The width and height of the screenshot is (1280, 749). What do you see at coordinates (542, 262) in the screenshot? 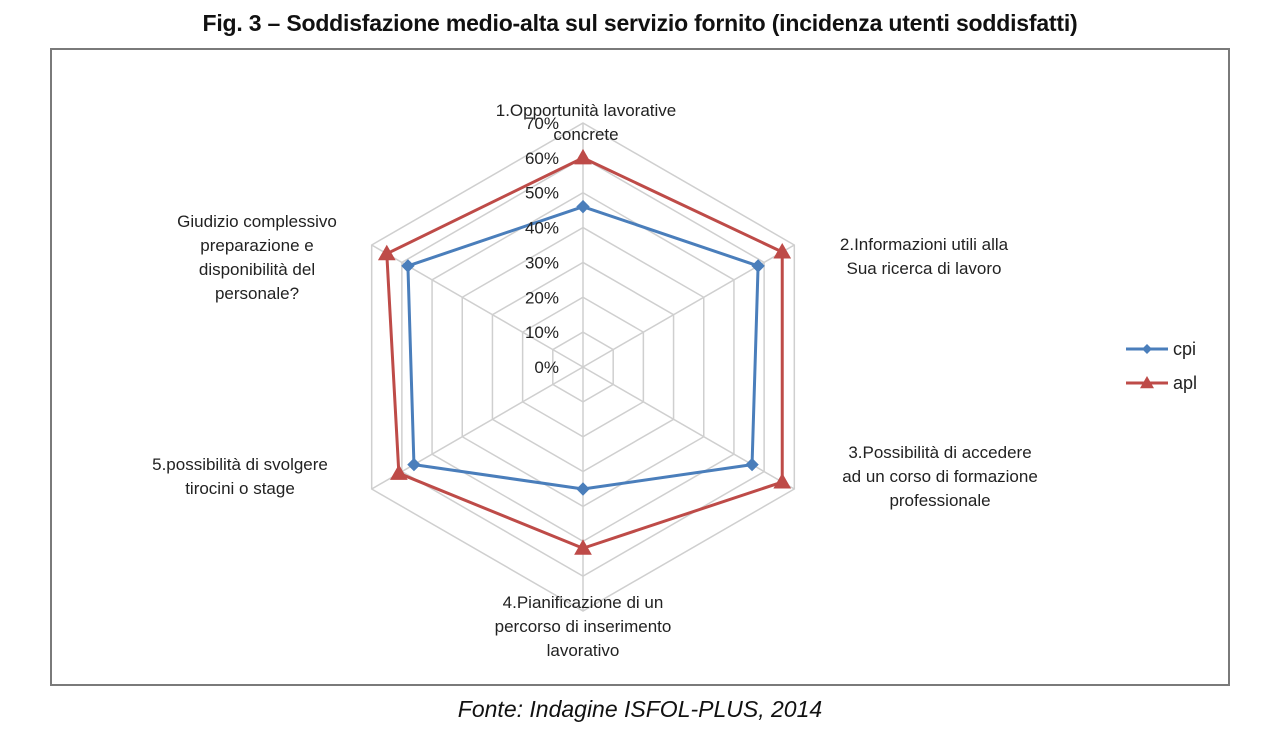
I see `tick-label: 30%` at bounding box center [542, 262].